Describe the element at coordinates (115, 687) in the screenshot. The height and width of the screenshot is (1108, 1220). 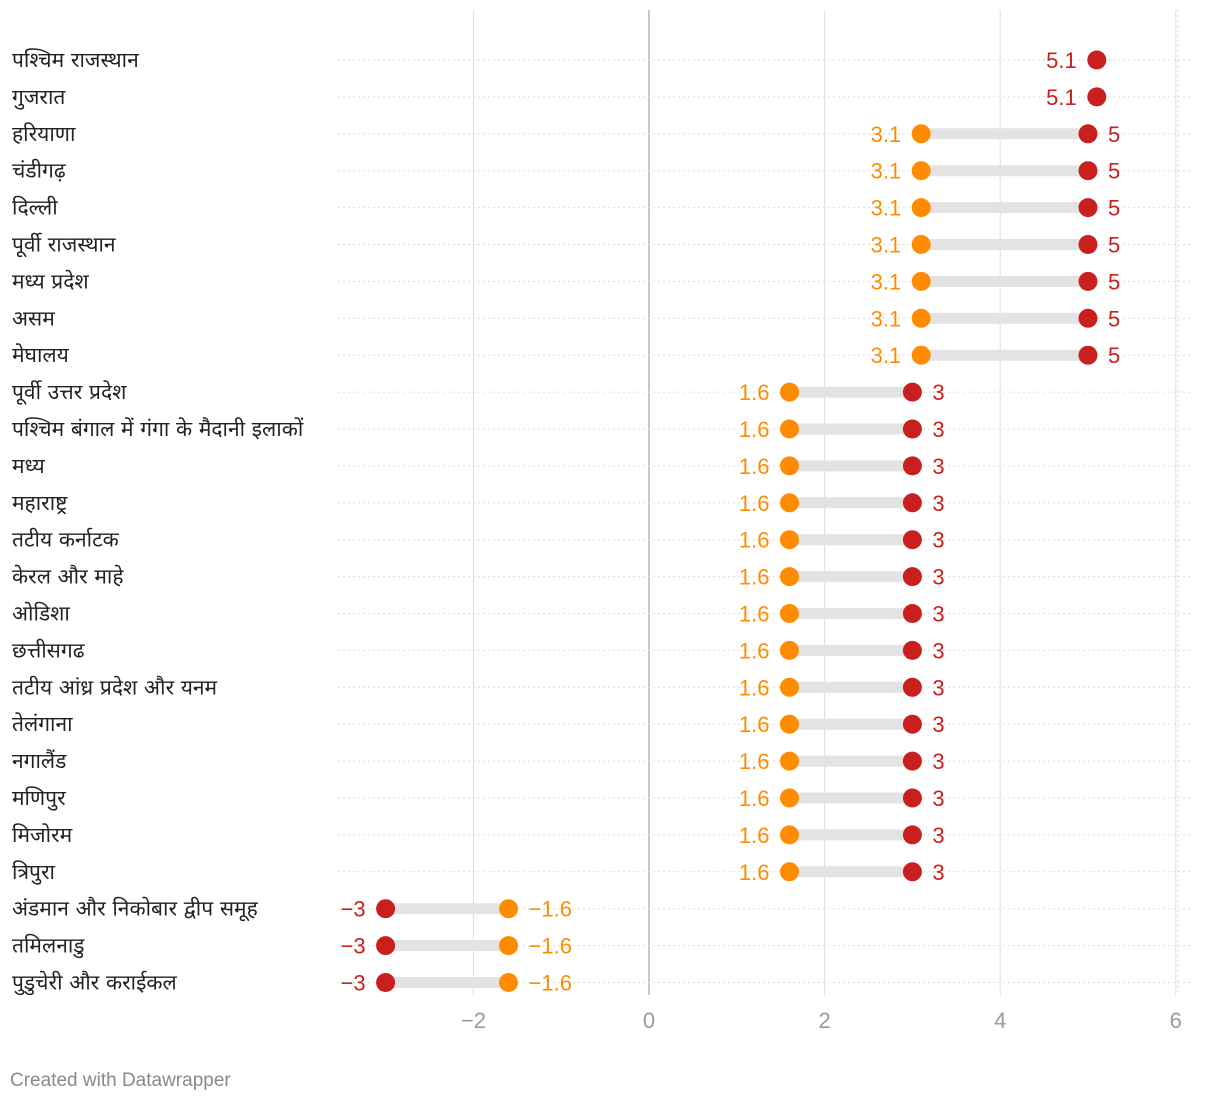
I see `row-label: तटीय आंध्र प्रदेश और यनम` at that location.